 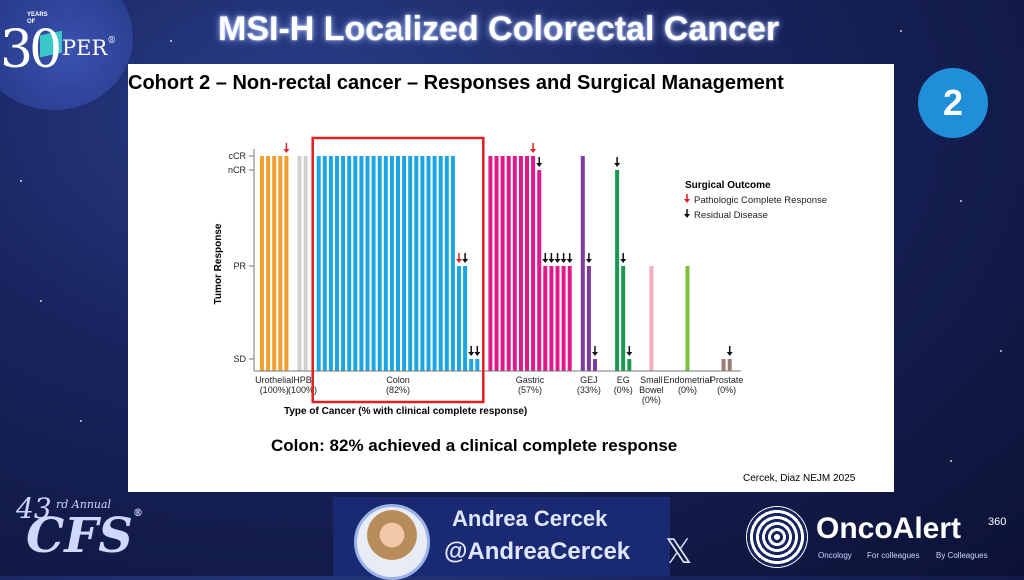 I want to click on logo-number: 30, so click(x=31, y=50).